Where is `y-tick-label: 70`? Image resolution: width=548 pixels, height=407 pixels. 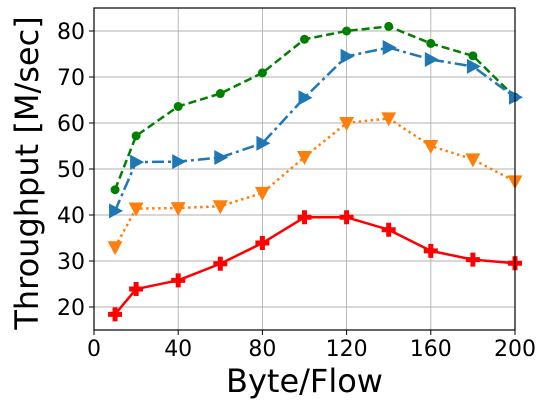 y-tick-label: 70 is located at coordinates (71, 78).